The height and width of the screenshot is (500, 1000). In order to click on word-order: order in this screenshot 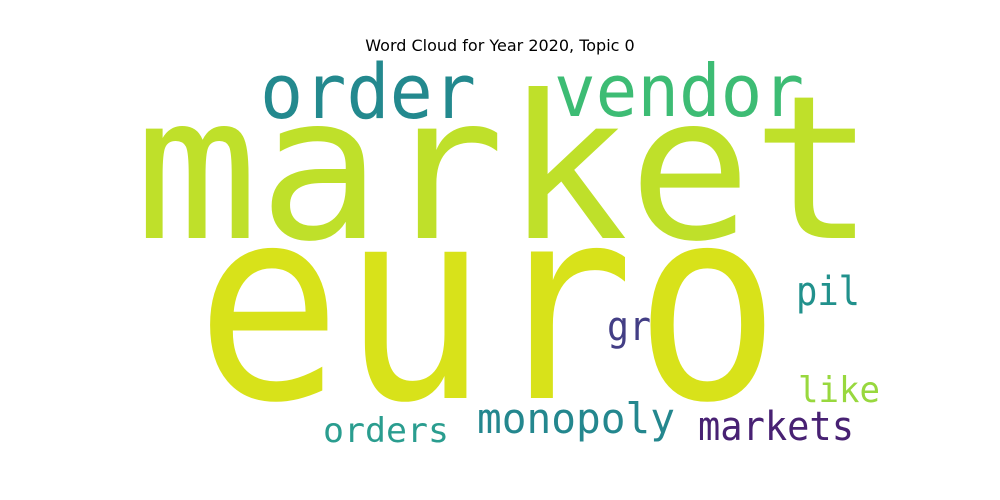, I will do `click(368, 91)`.